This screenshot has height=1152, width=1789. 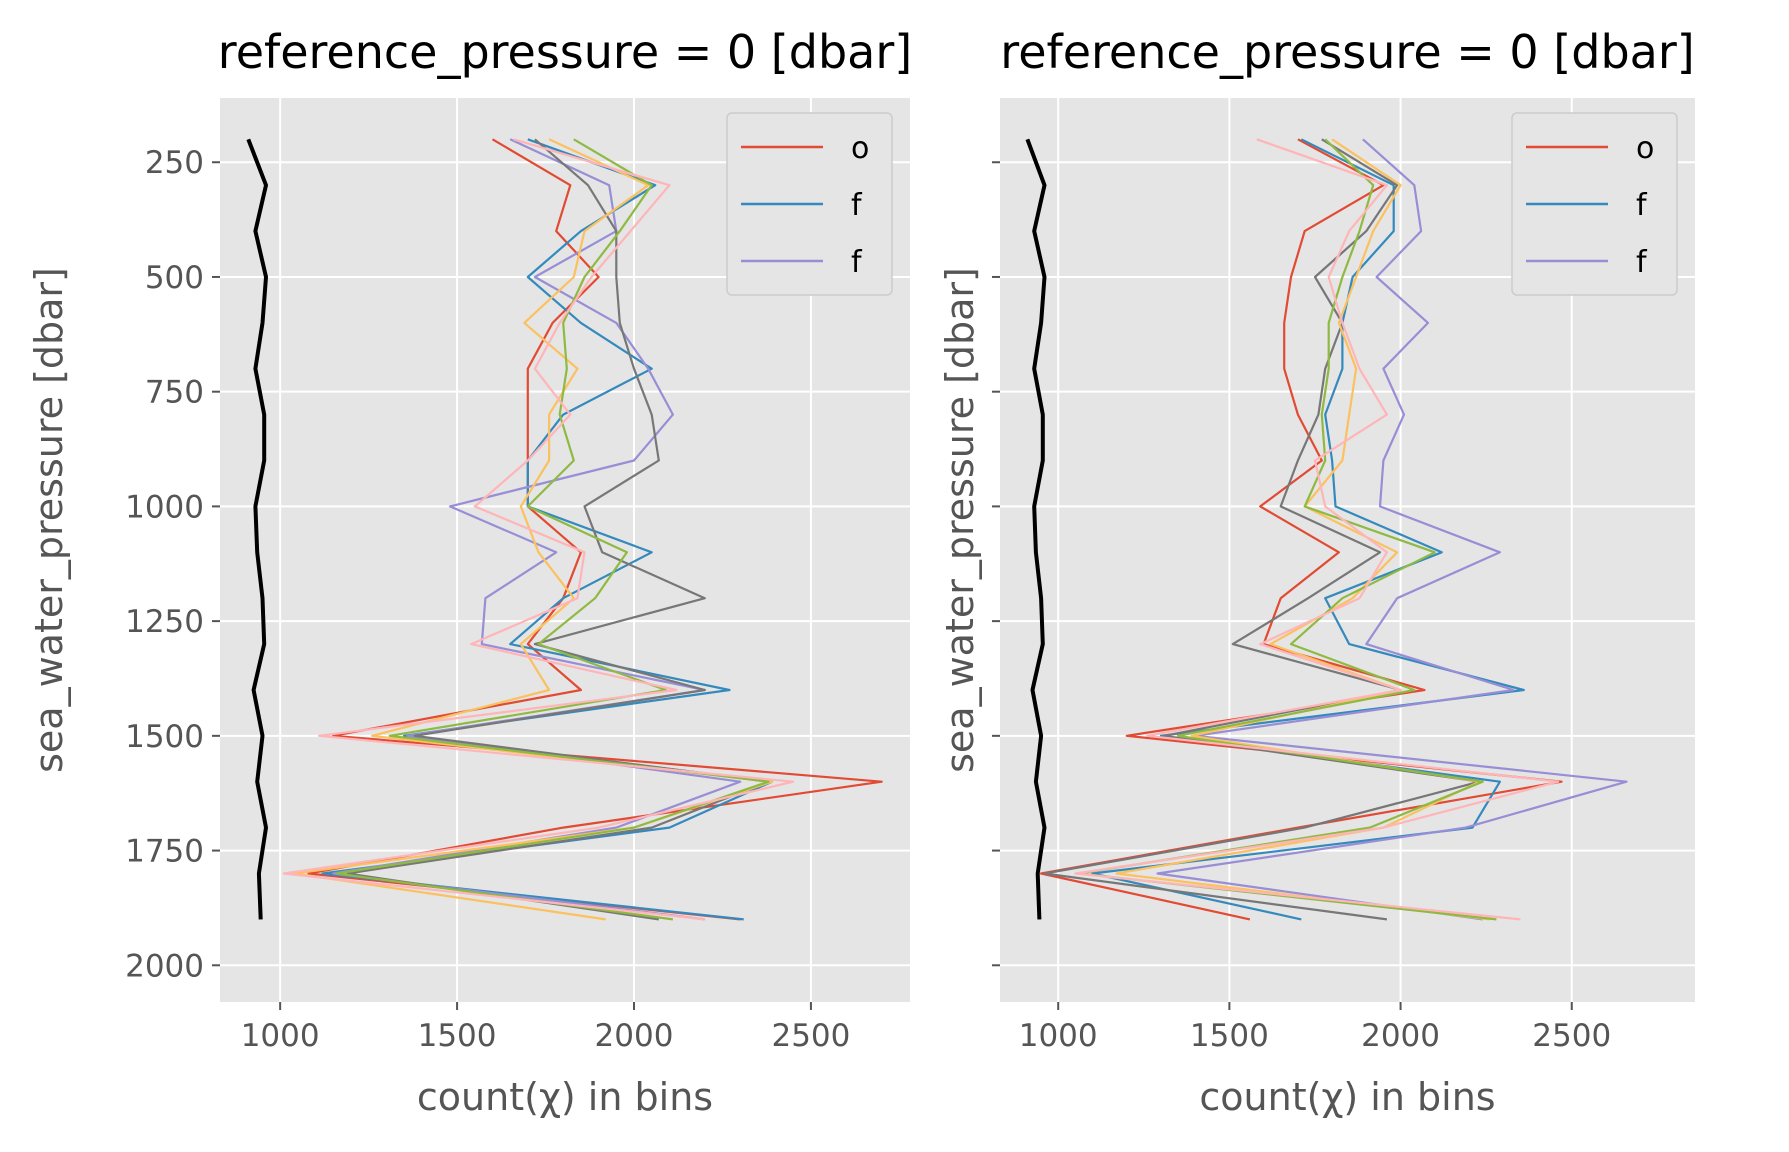 I want to click on y-tick-label: 2000, so click(x=164, y=966).